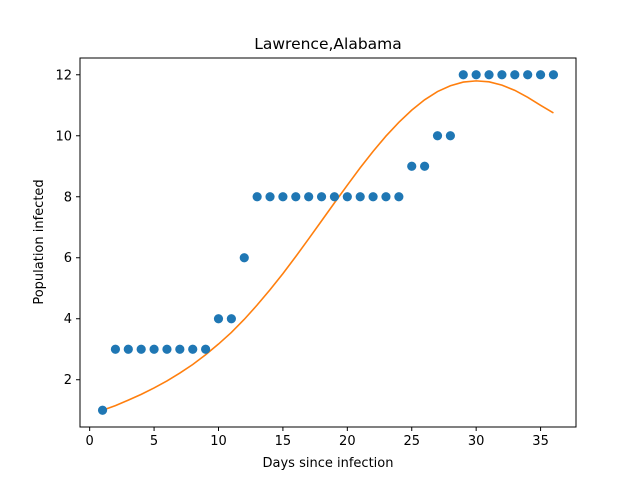  I want to click on chart-title: Lawrence,Alabama, so click(328, 44).